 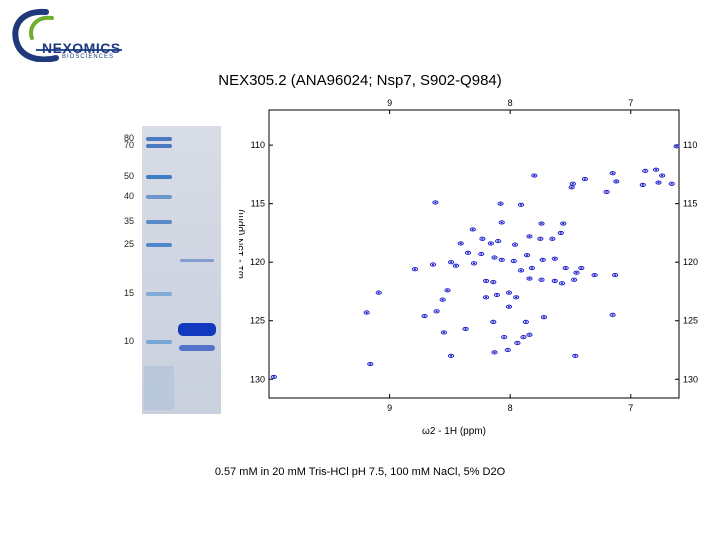 What do you see at coordinates (67, 35) in the screenshot?
I see `logo-swoosh-icon` at bounding box center [67, 35].